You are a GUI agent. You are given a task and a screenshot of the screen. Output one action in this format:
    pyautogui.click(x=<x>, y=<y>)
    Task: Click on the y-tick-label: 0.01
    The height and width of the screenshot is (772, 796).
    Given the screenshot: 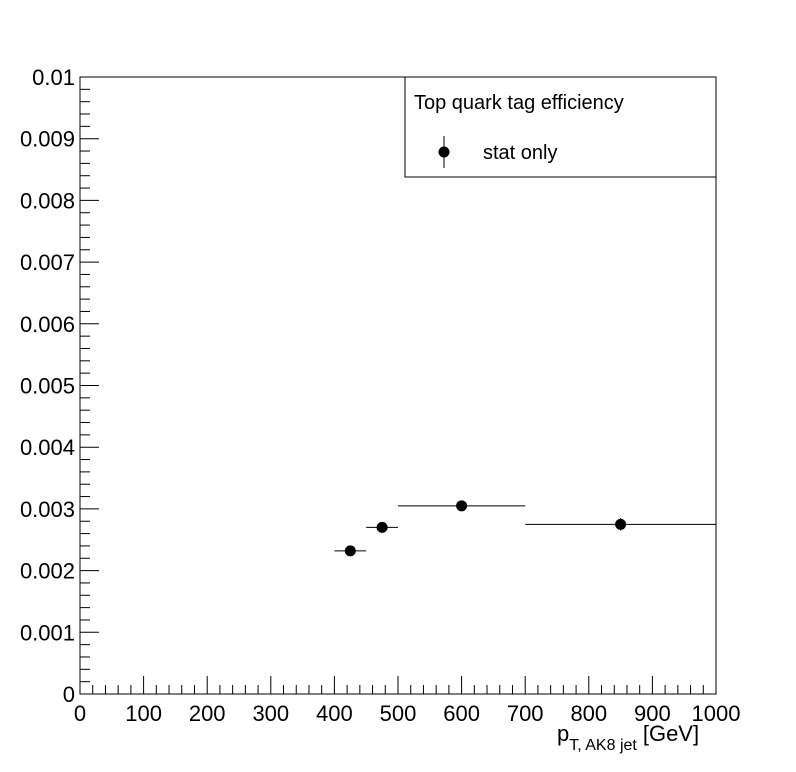 What is the action you would take?
    pyautogui.click(x=53, y=77)
    